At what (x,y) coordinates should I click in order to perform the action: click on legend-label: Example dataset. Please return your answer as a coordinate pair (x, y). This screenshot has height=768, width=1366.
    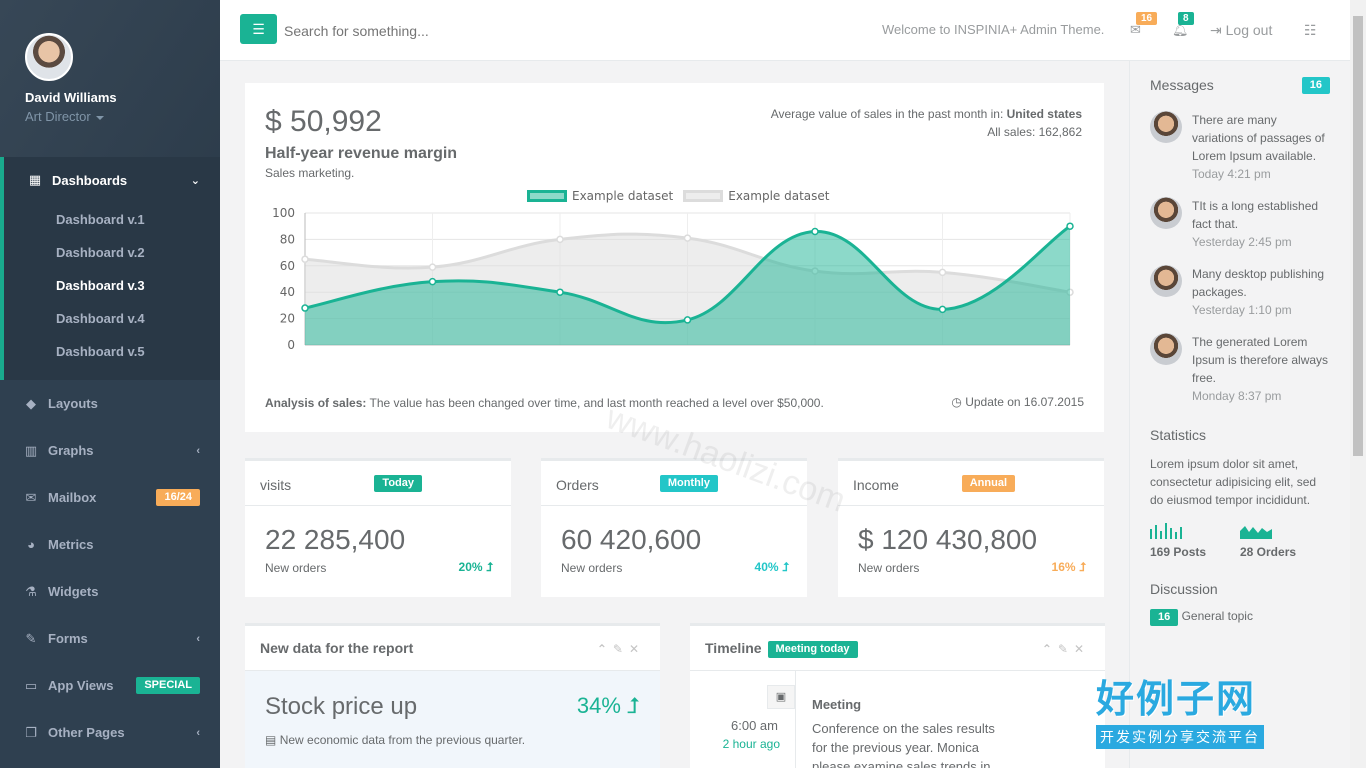
    Looking at the image, I should click on (779, 196).